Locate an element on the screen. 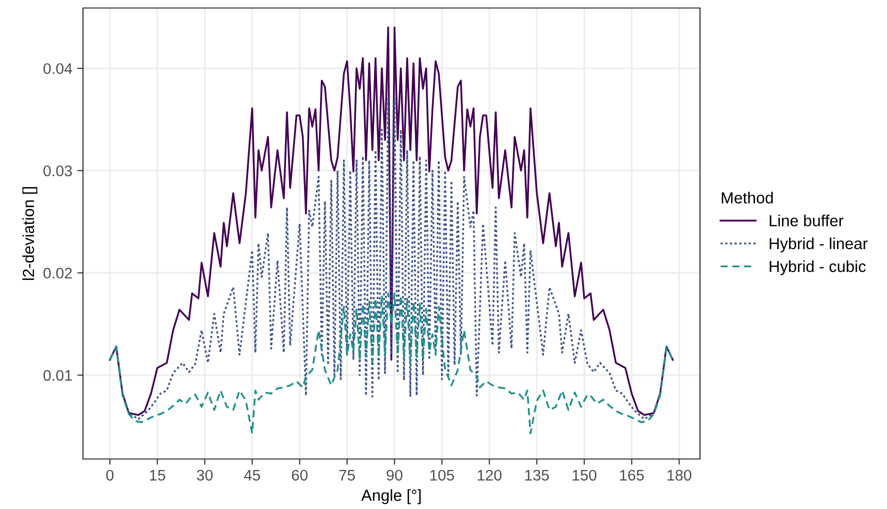  x-tick-label: 135 is located at coordinates (537, 475).